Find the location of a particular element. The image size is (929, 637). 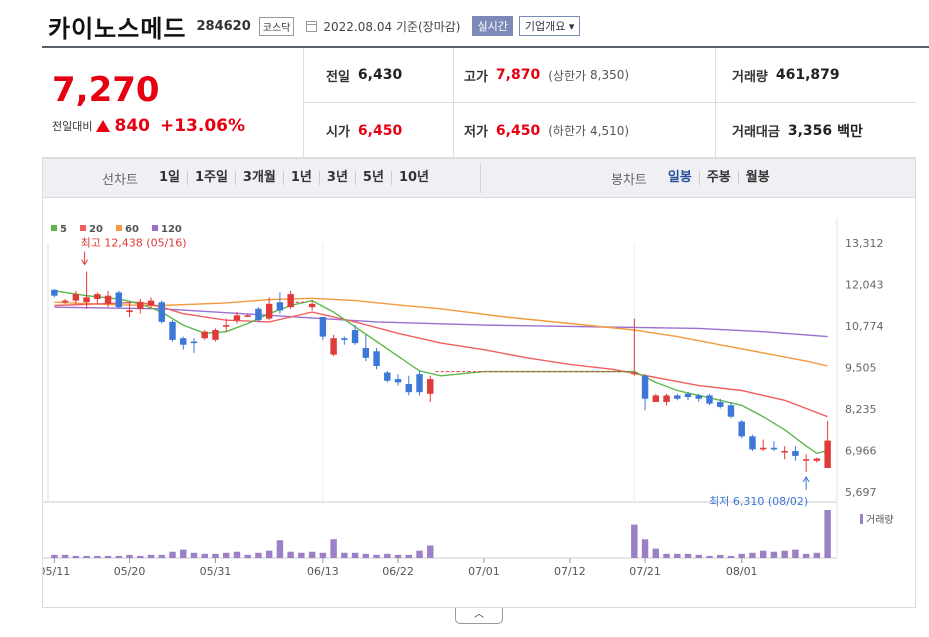

upper-limit-value: 8,350) is located at coordinates (610, 75).